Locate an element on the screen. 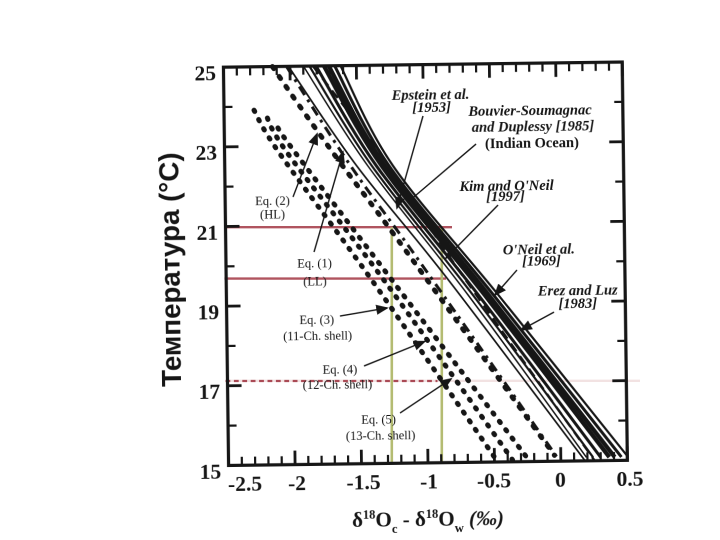  svg-text: (11-Ch. shell) is located at coordinates (317, 335).